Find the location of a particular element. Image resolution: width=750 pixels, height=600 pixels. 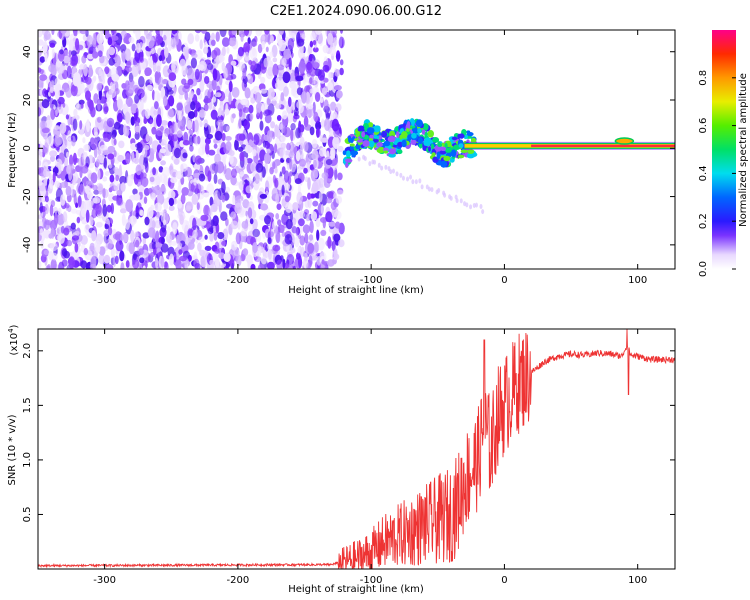

y-tick-label: 20 is located at coordinates (27, 100).